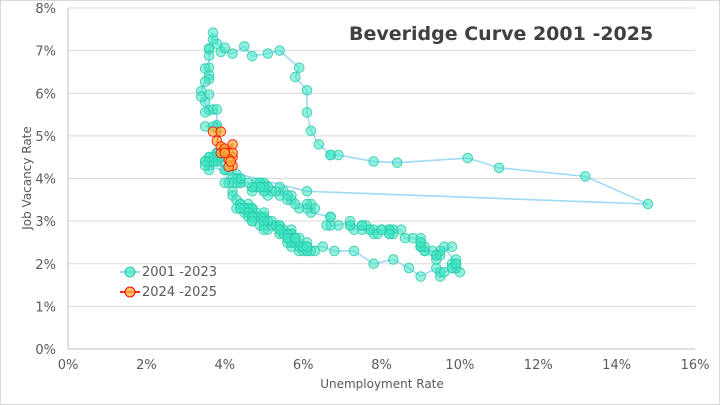 The width and height of the screenshot is (720, 405). I want to click on y-tick-label: 8%, so click(45, 9).